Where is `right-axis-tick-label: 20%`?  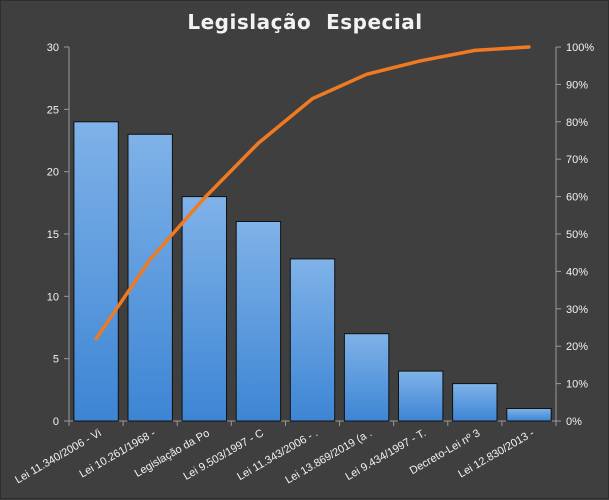
right-axis-tick-label: 20% is located at coordinates (577, 347).